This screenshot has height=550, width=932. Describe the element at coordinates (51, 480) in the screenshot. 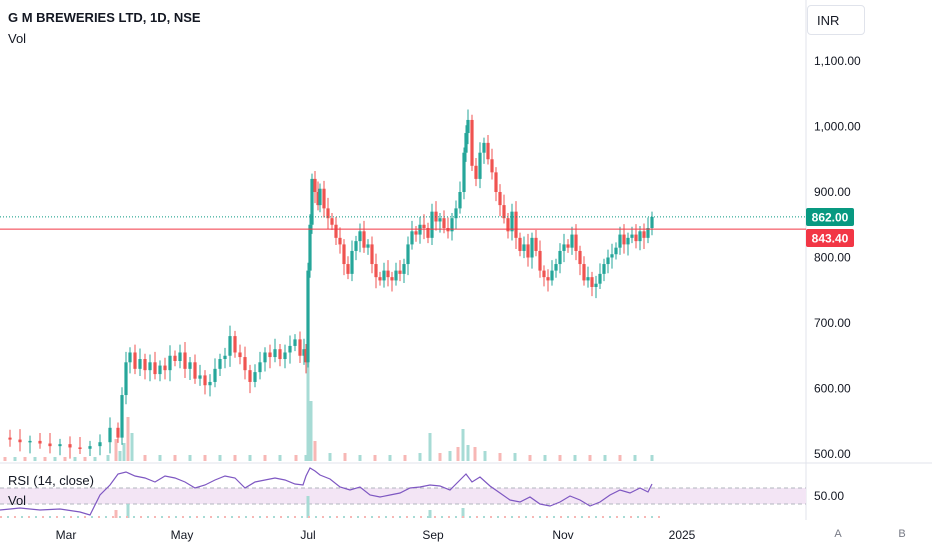

I see `rsi-legend: RSI (14, close)` at that location.